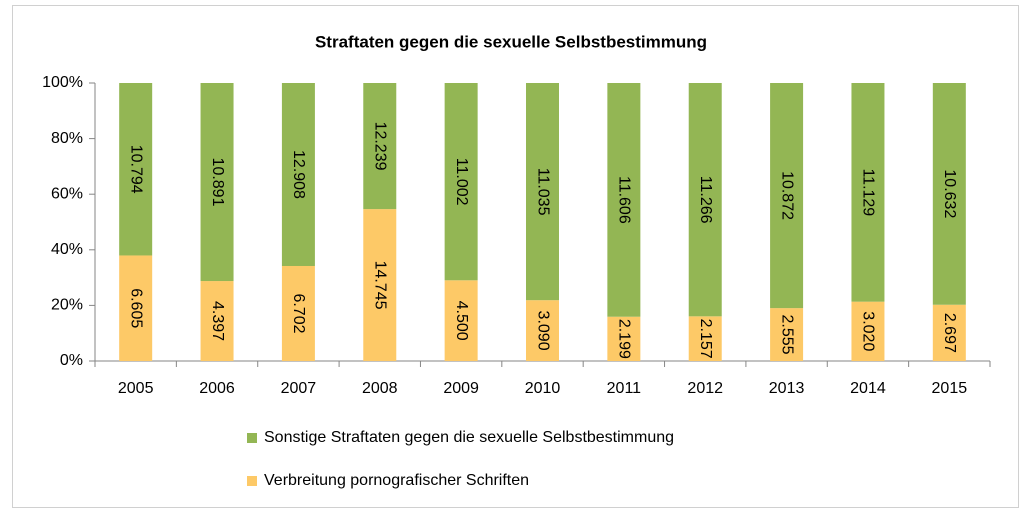 Image resolution: width=1022 pixels, height=508 pixels. What do you see at coordinates (461, 388) in the screenshot?
I see `x-tick-label: 2009` at bounding box center [461, 388].